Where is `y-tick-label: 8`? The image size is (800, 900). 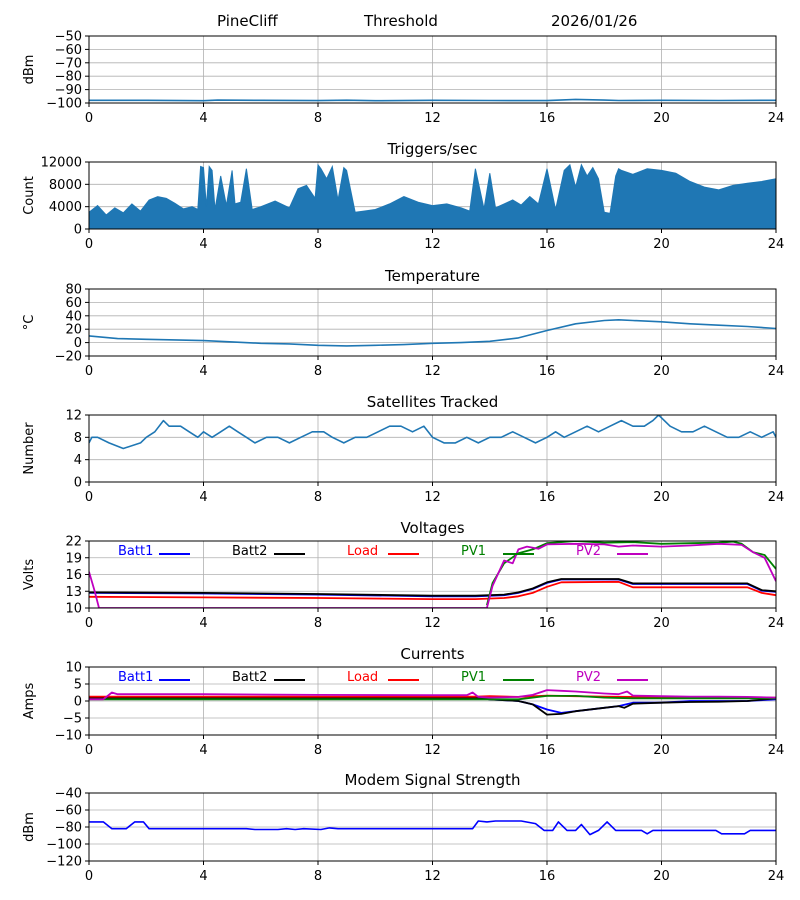 y-tick-label: 8 is located at coordinates (78, 438).